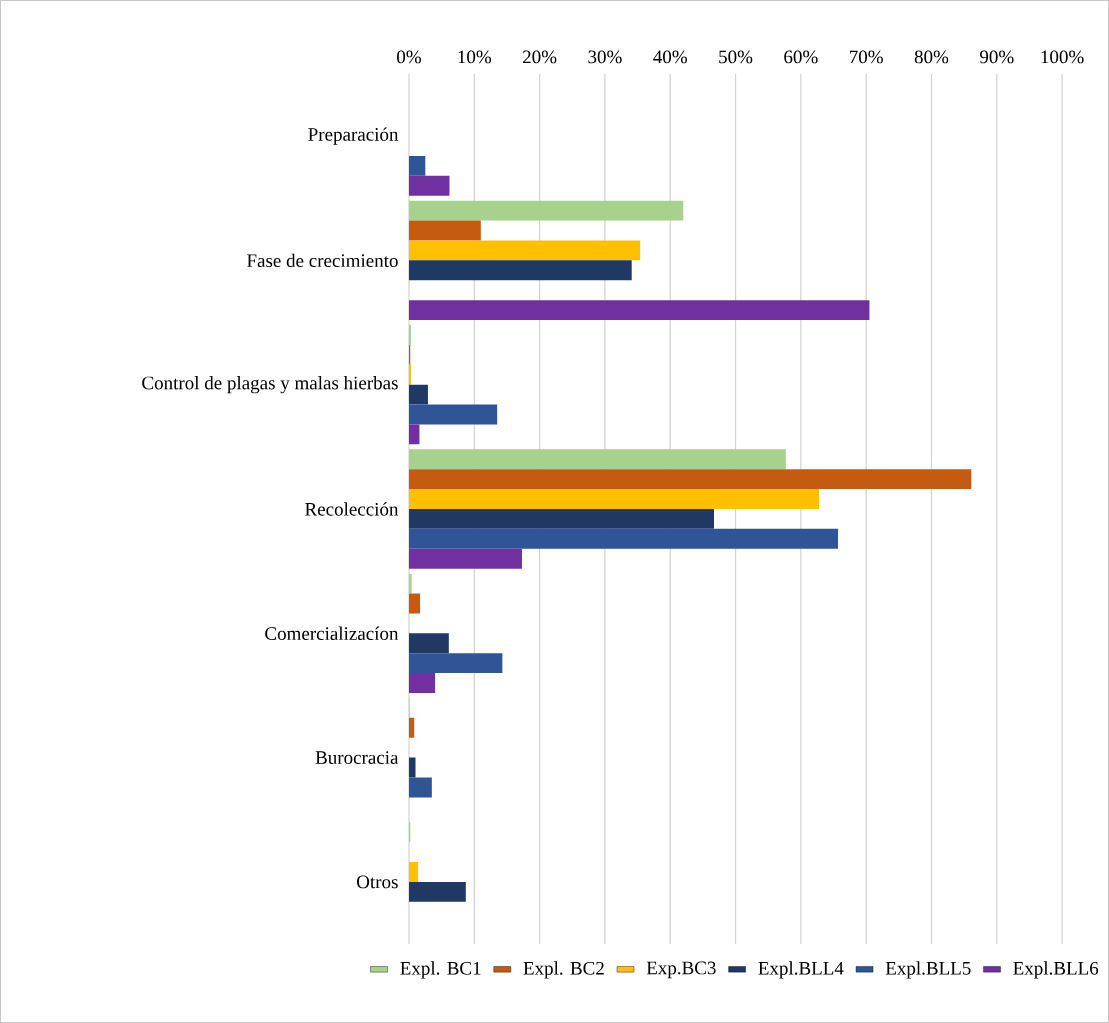  I want to click on y-tick-label: Comercializacíon, so click(332, 633).